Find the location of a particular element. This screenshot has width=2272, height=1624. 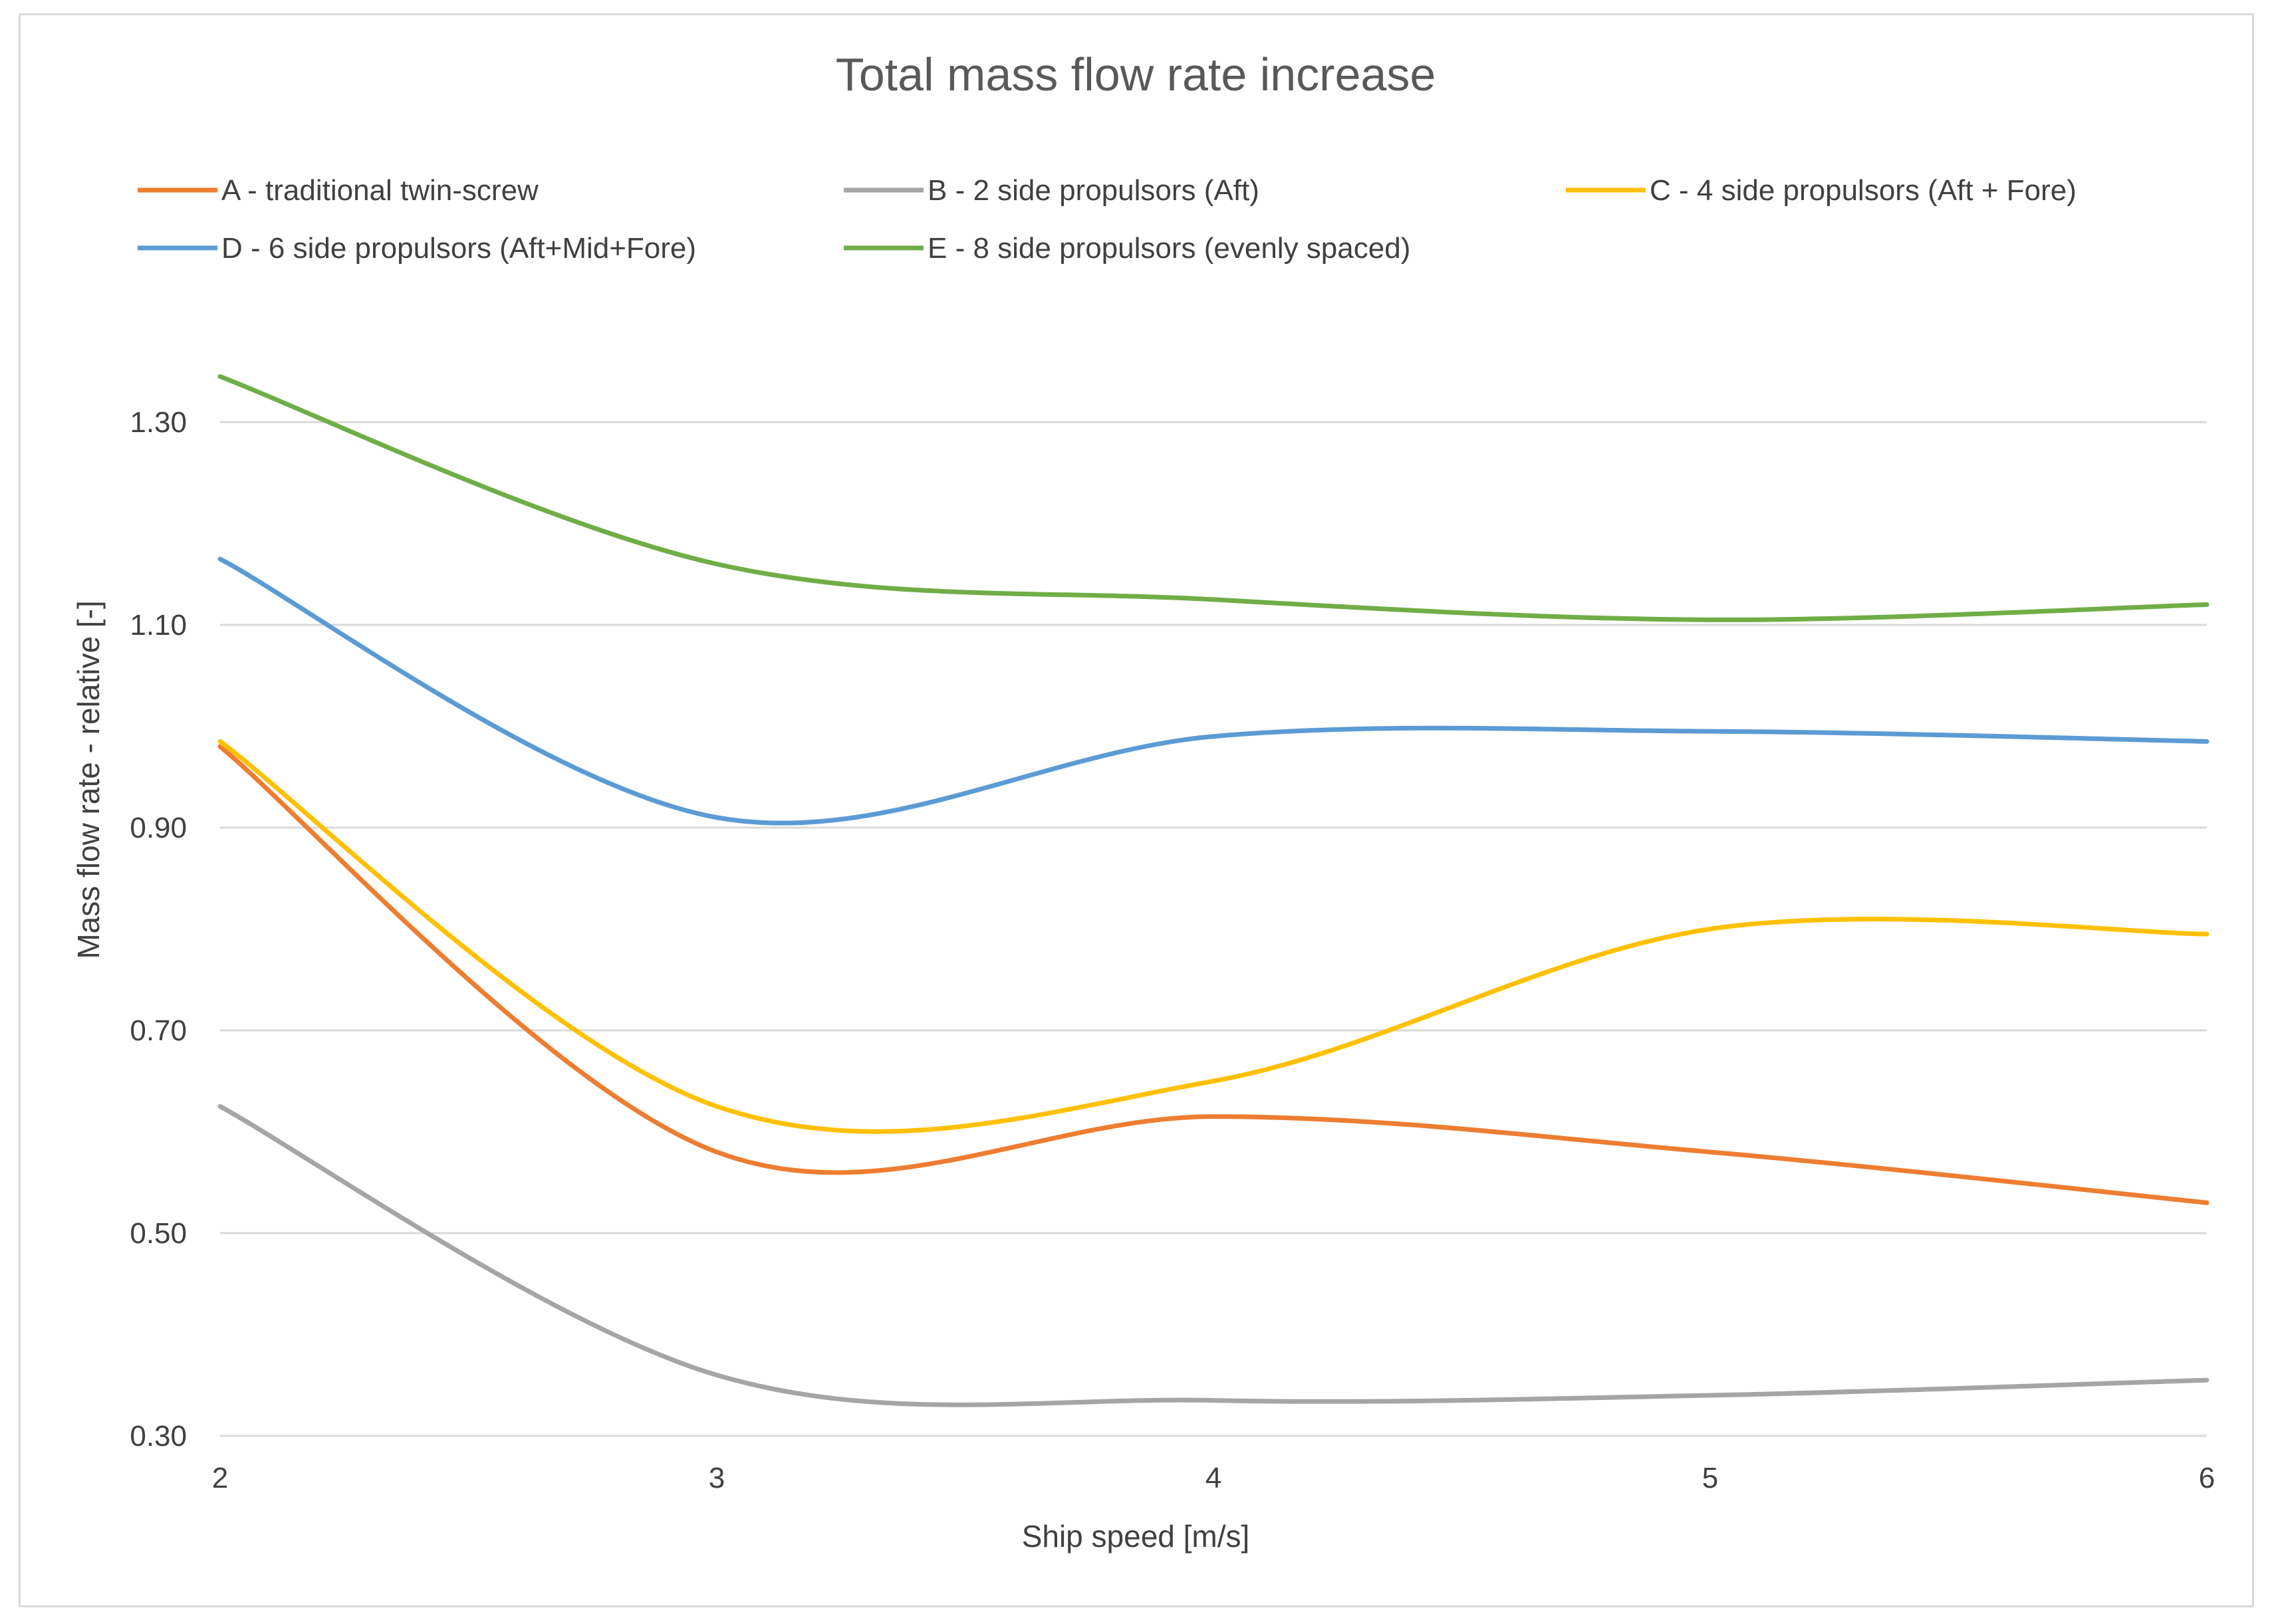

legend-item-b: B - 2 side propulsors (Aft) is located at coordinates (1051, 190).